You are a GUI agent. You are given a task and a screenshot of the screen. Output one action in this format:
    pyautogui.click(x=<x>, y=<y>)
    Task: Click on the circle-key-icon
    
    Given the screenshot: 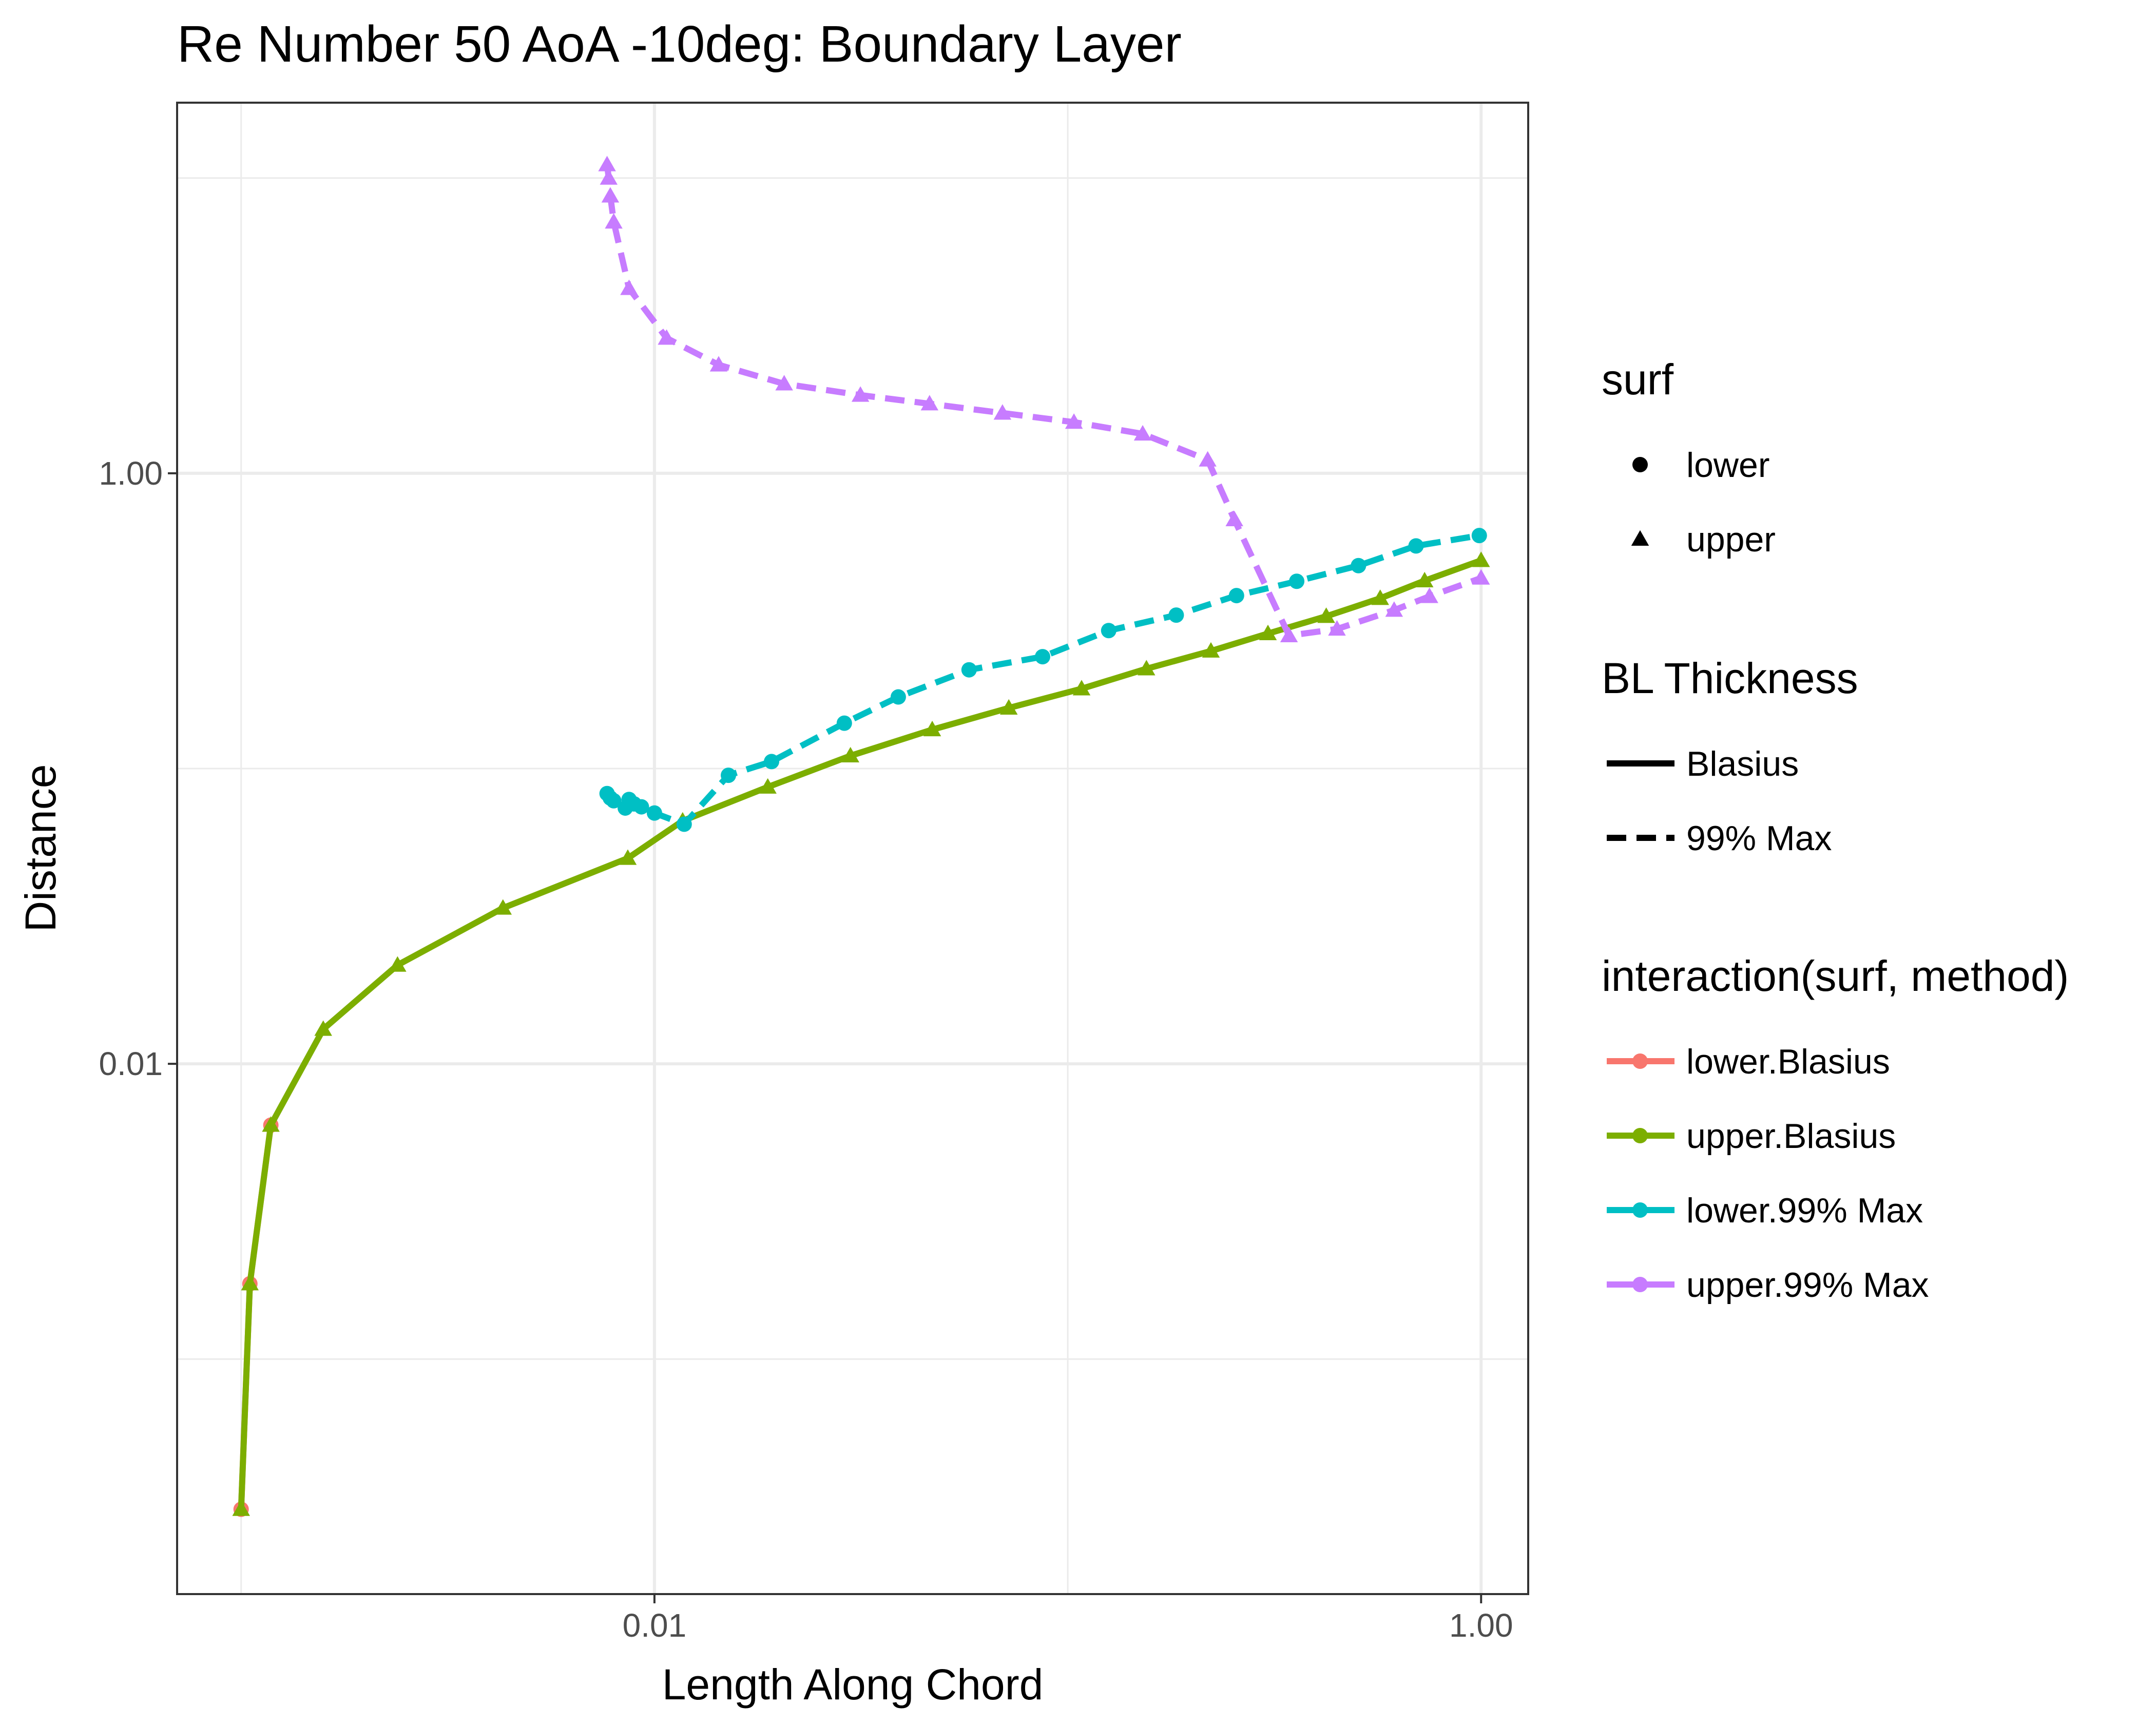 What is the action you would take?
    pyautogui.click(x=1640, y=464)
    